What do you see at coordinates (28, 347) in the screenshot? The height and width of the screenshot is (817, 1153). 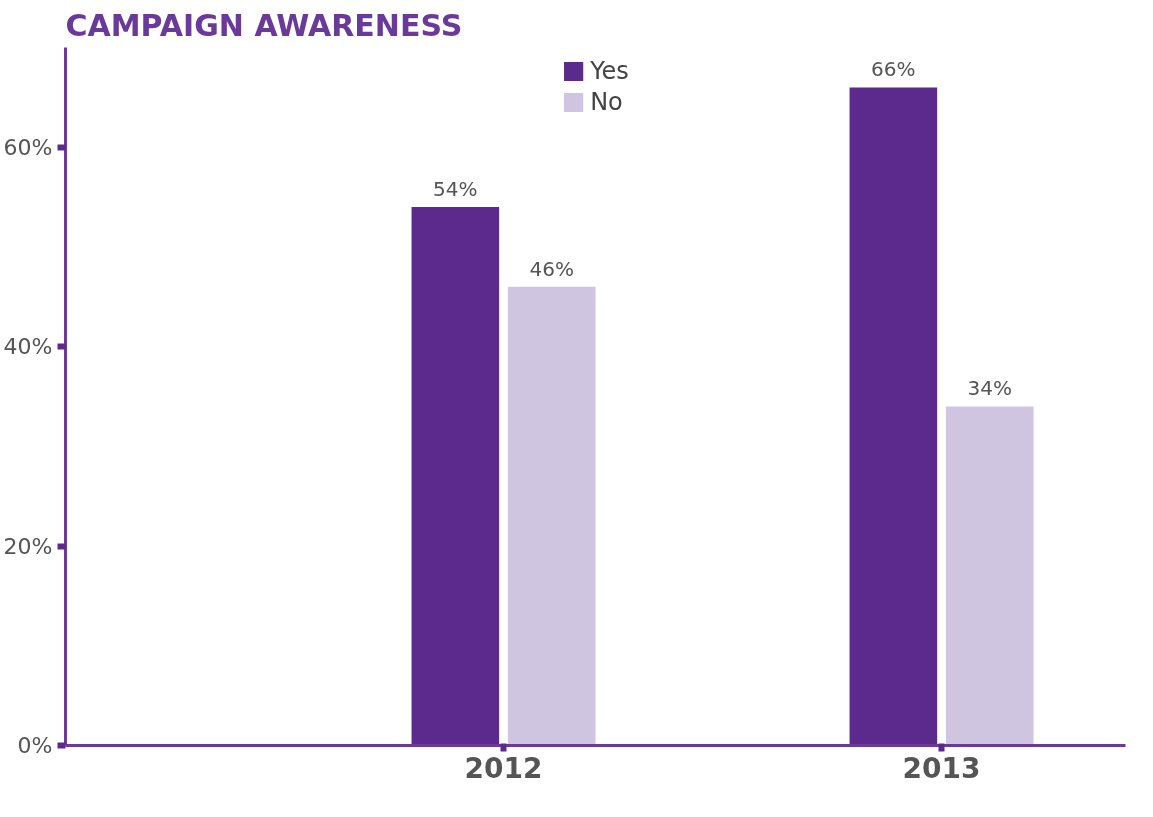 I see `y-tick-label: 40%` at bounding box center [28, 347].